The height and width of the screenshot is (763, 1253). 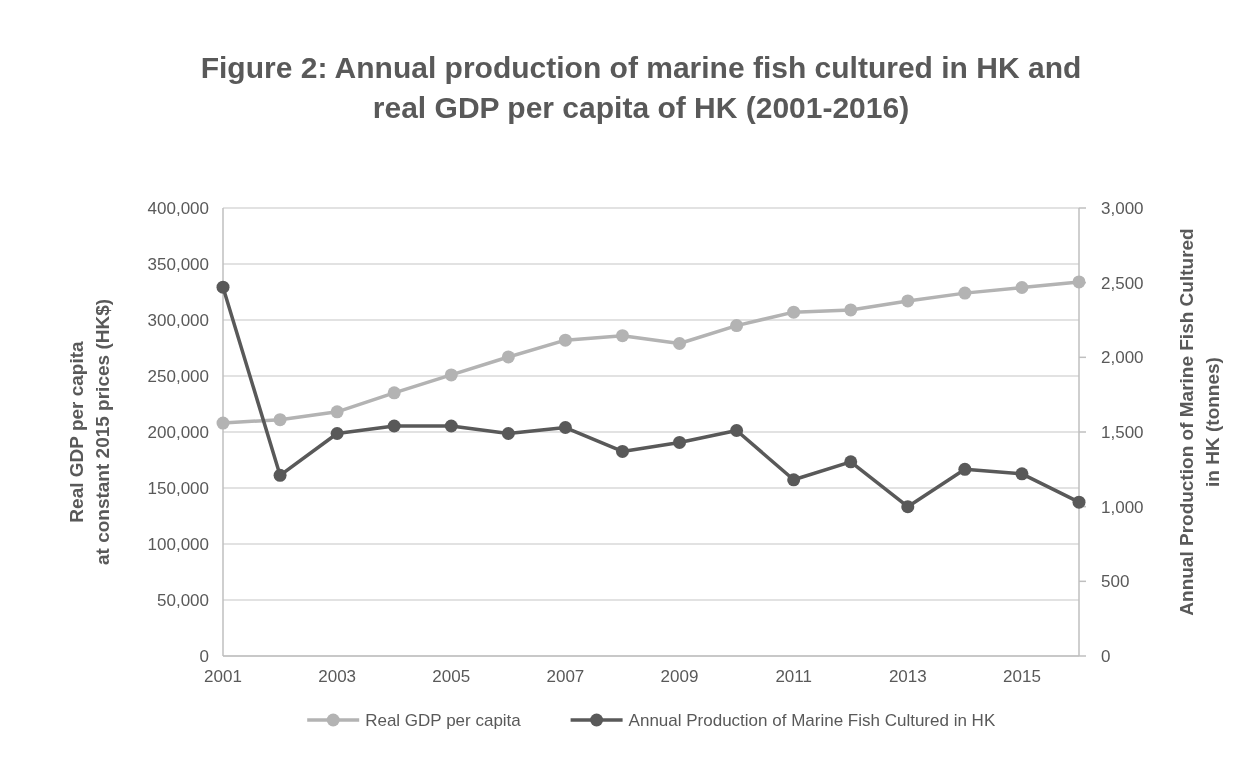 What do you see at coordinates (1115, 582) in the screenshot?
I see `y2-tick-label: 500` at bounding box center [1115, 582].